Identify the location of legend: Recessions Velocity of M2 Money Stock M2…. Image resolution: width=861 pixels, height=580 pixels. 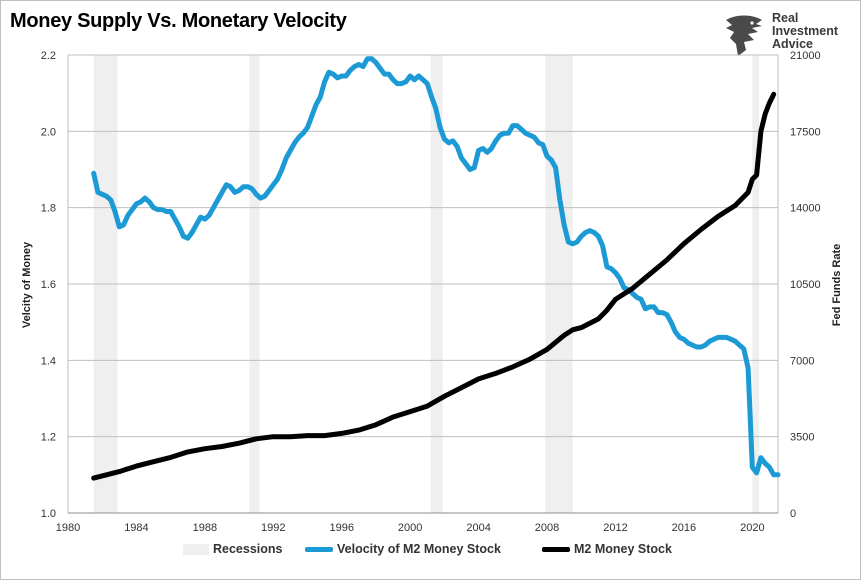
(430, 550).